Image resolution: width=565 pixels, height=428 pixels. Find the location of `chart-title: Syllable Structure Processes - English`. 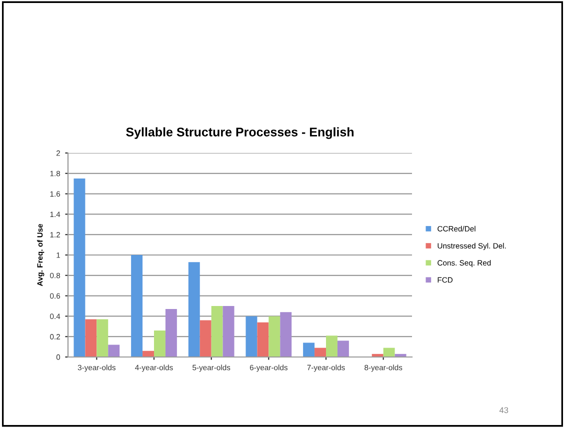

chart-title: Syllable Structure Processes - English is located at coordinates (240, 133).